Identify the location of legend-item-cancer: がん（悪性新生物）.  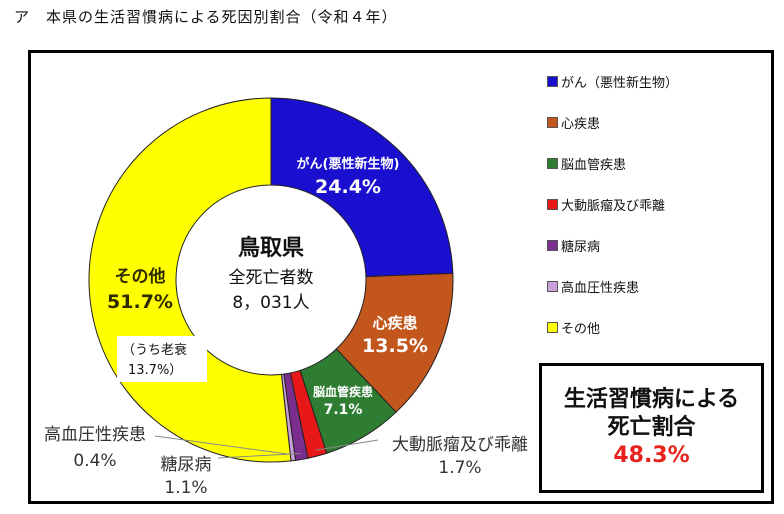
(613, 81).